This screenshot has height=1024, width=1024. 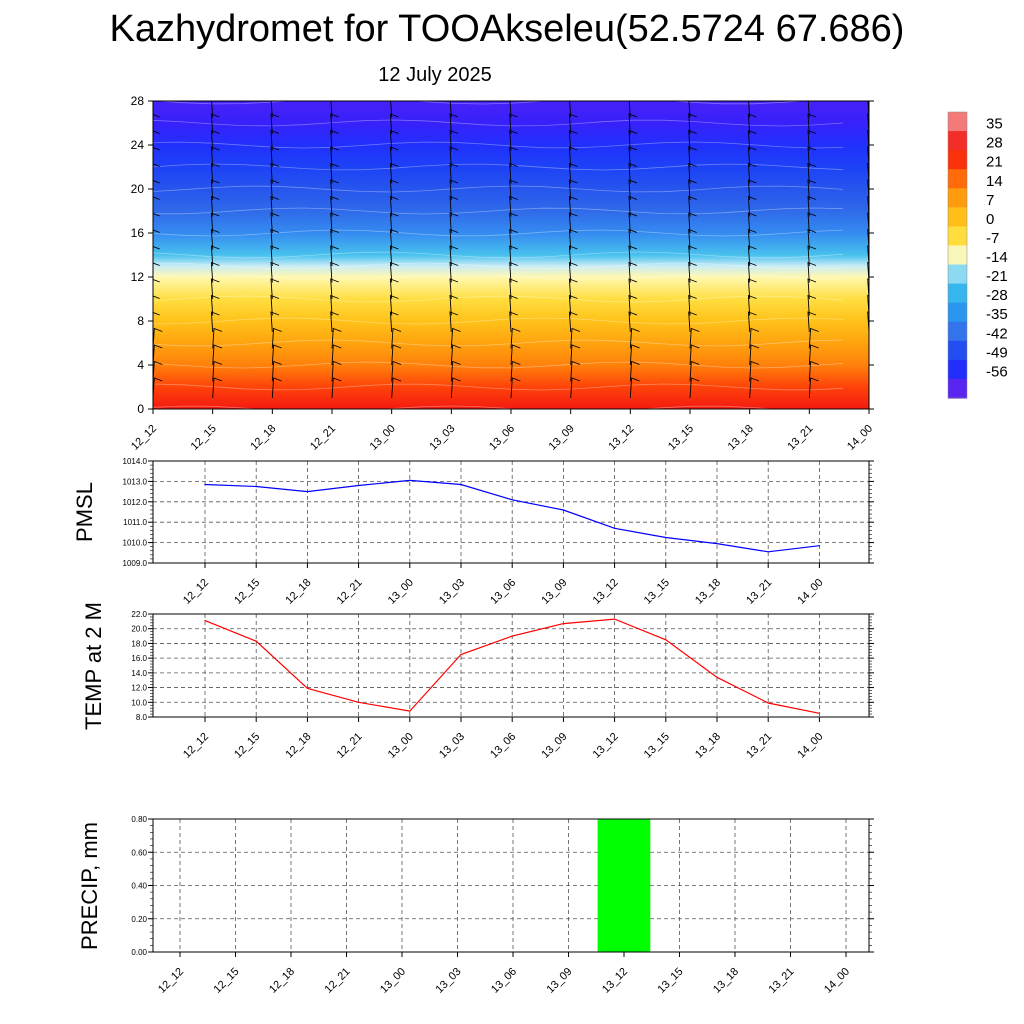 I want to click on x-tick-label: 13_18, so click(x=726, y=981).